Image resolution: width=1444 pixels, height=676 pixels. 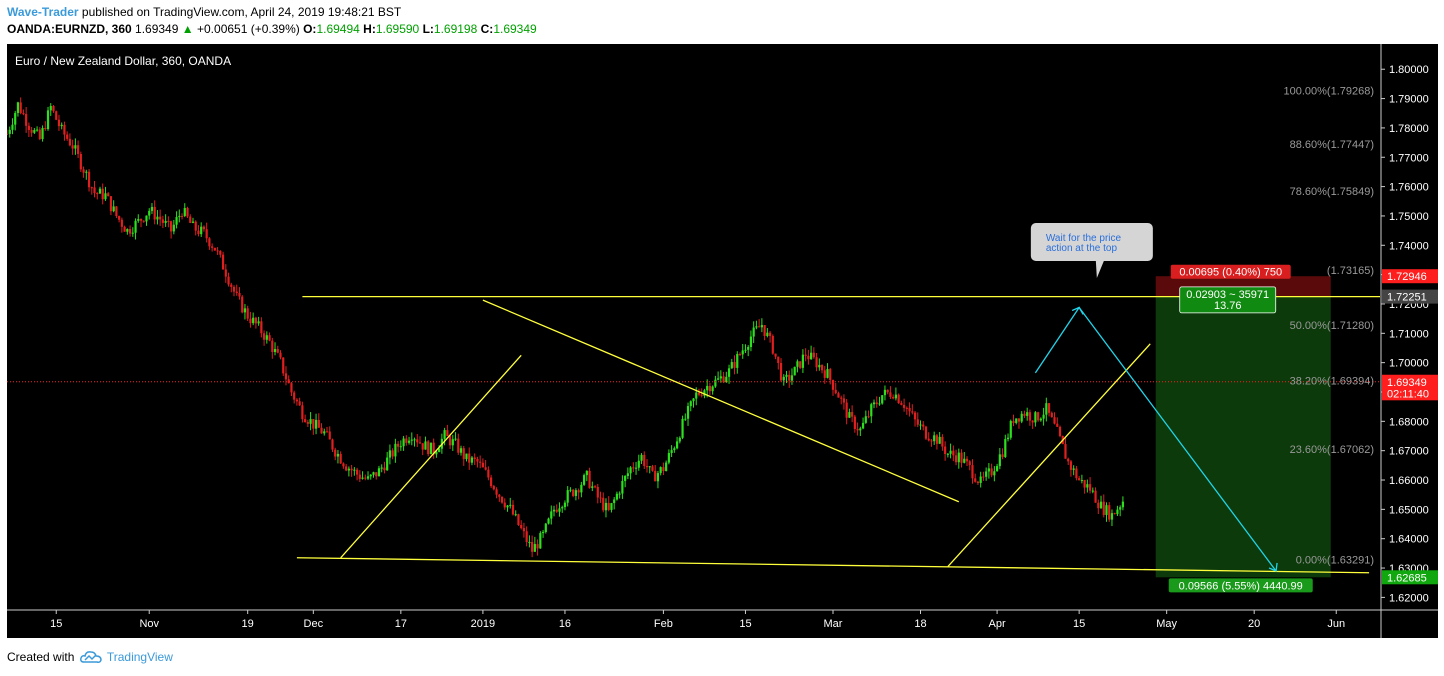 What do you see at coordinates (43, 12) in the screenshot?
I see `author-link: Wave-Trader` at bounding box center [43, 12].